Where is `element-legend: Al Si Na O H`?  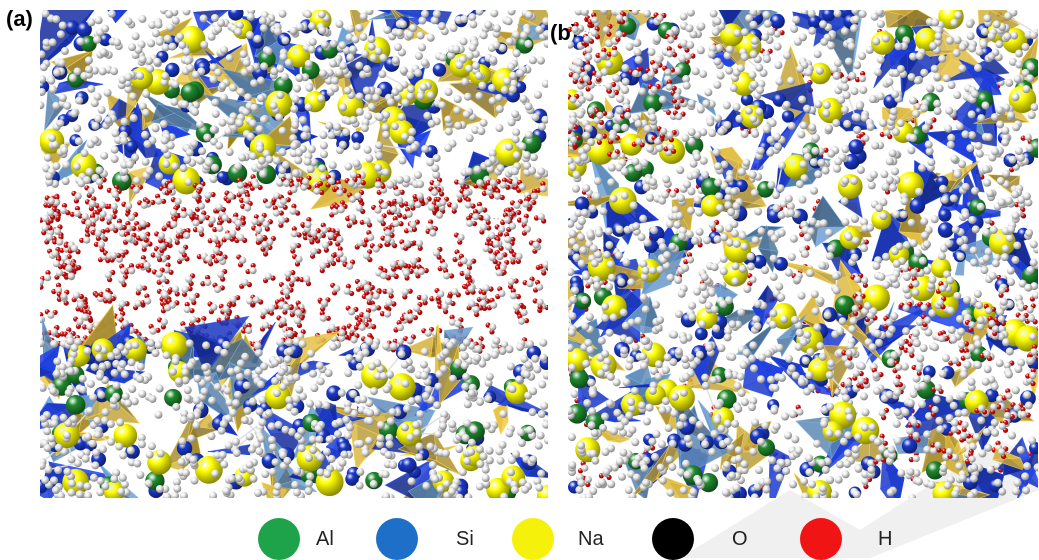 element-legend: Al Si Na O H is located at coordinates (519, 538).